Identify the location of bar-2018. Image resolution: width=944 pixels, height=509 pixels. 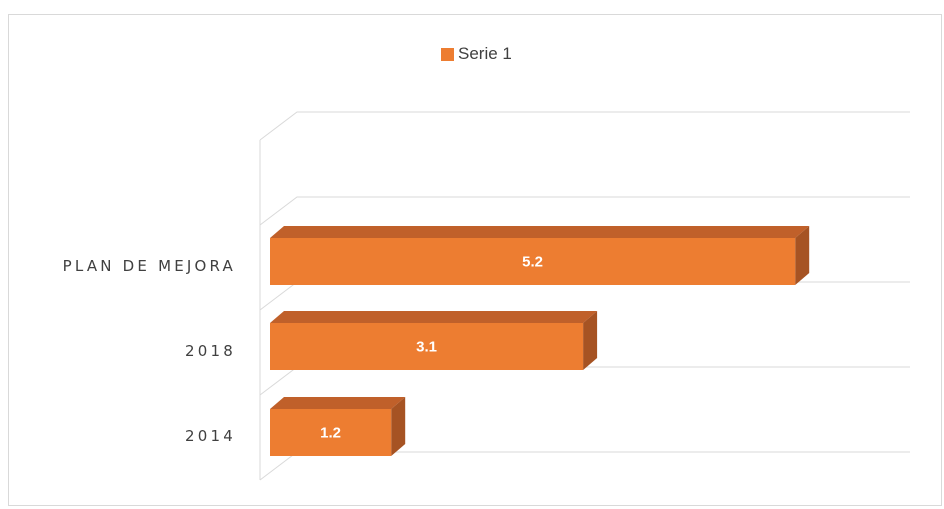
(427, 346).